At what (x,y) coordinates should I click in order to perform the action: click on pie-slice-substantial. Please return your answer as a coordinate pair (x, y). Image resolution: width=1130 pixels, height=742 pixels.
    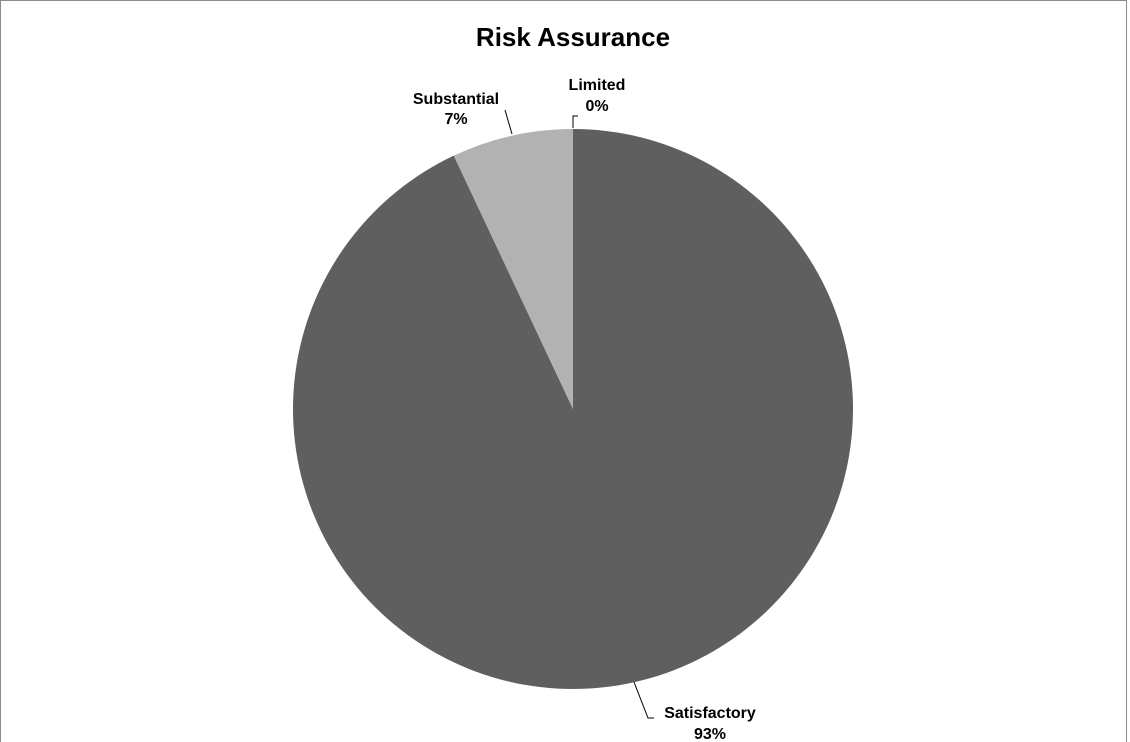
    Looking at the image, I should click on (513, 269).